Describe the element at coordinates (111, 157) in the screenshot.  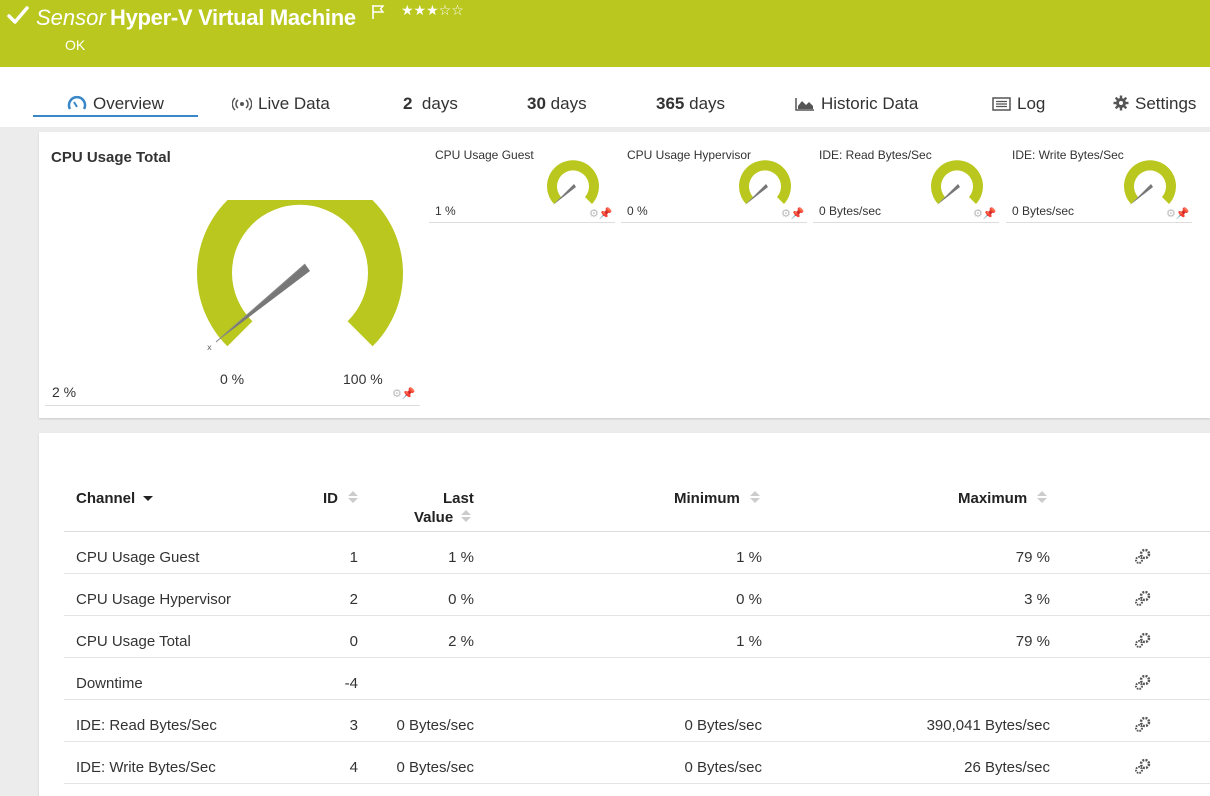
I see `main-gauge-title: CPU Usage Total` at that location.